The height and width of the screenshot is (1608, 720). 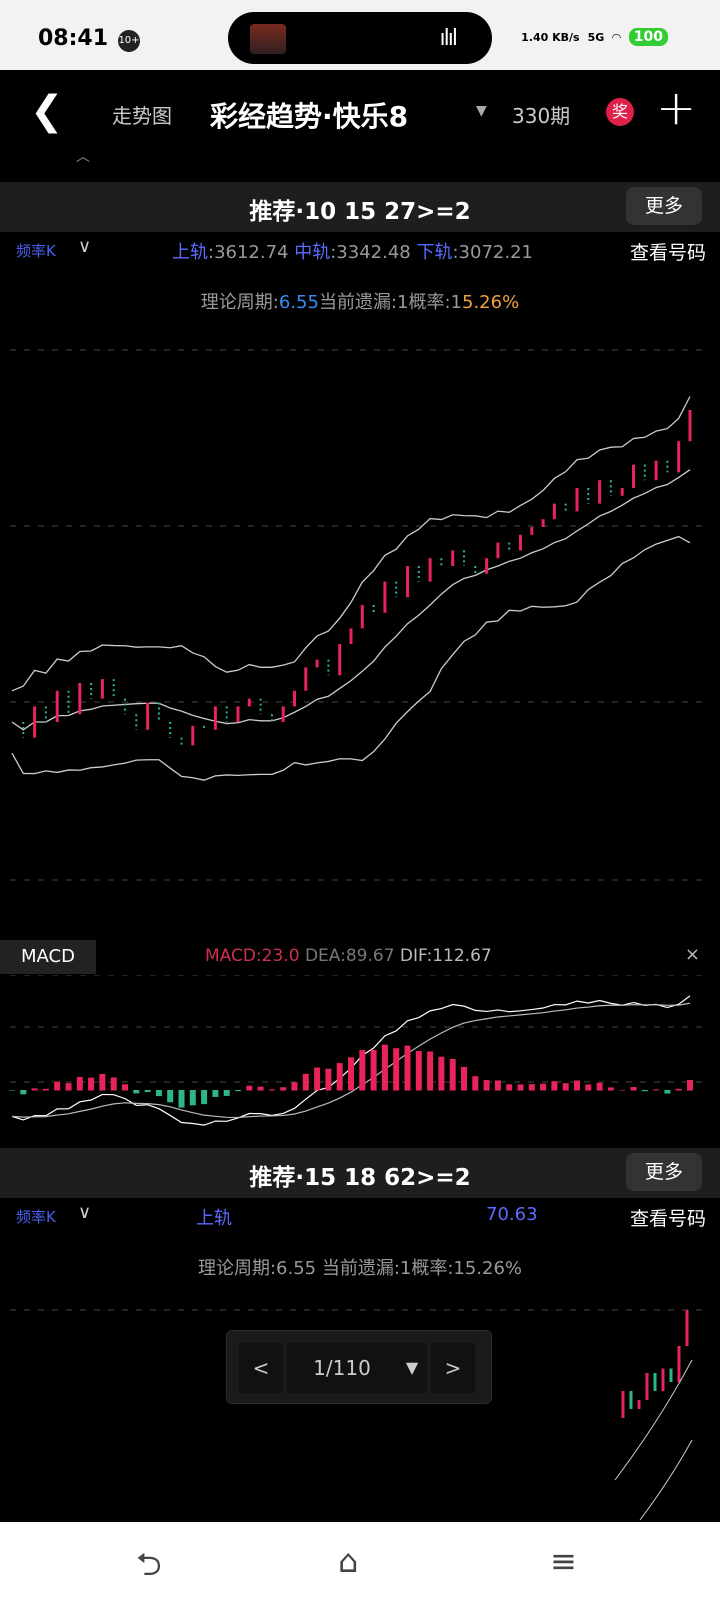 I want to click on prize-badge: 奖, so click(x=620, y=112).